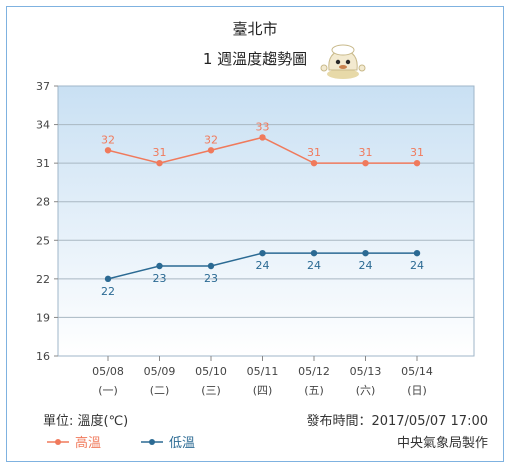 The image size is (513, 470). I want to click on y-tick-label: 22, so click(43, 279).